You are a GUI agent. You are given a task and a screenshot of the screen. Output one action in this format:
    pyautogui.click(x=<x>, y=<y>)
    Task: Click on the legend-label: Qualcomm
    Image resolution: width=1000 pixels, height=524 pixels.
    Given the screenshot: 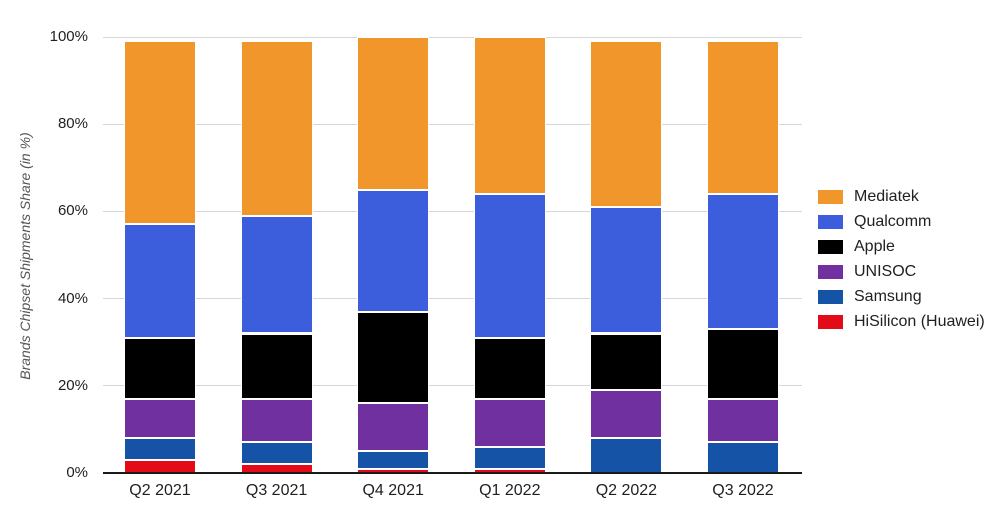 What is the action you would take?
    pyautogui.click(x=893, y=221)
    